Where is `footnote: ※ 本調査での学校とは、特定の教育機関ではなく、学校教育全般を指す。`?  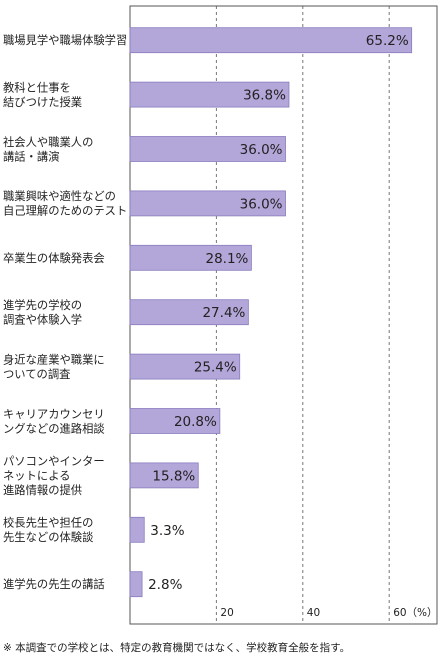 footnote: ※ 本調査での学校とは、特定の教育機関ではなく、学校教育全般を指す。 is located at coordinates (177, 648).